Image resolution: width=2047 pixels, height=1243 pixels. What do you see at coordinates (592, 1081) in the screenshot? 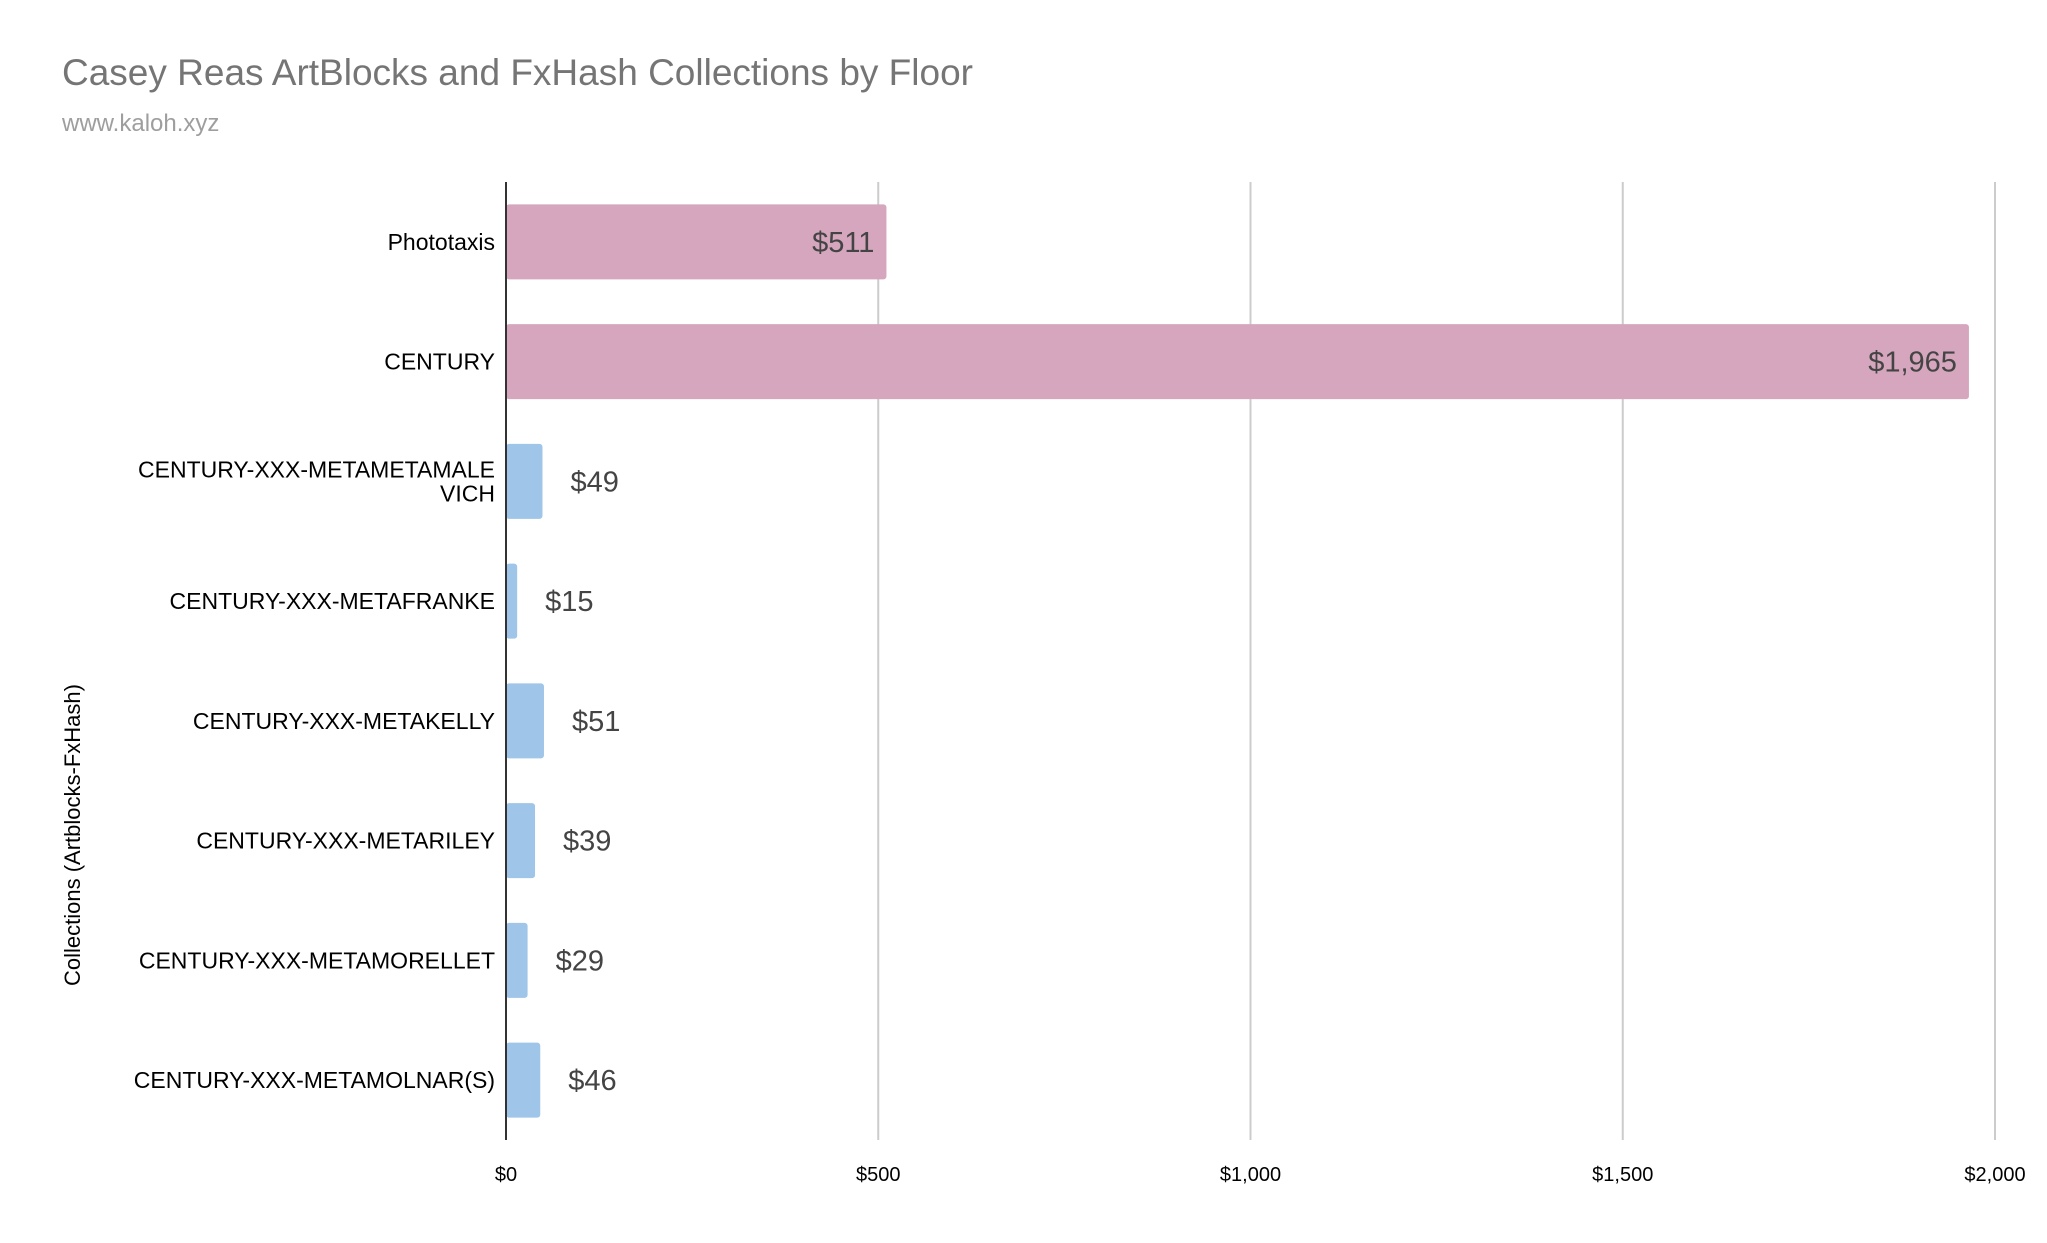
I see `data-label: $46` at bounding box center [592, 1081].